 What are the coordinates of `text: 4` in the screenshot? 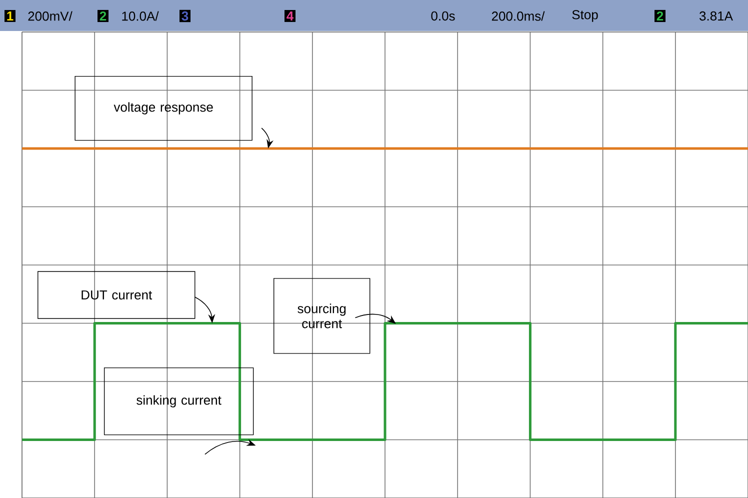 It's located at (290, 16).